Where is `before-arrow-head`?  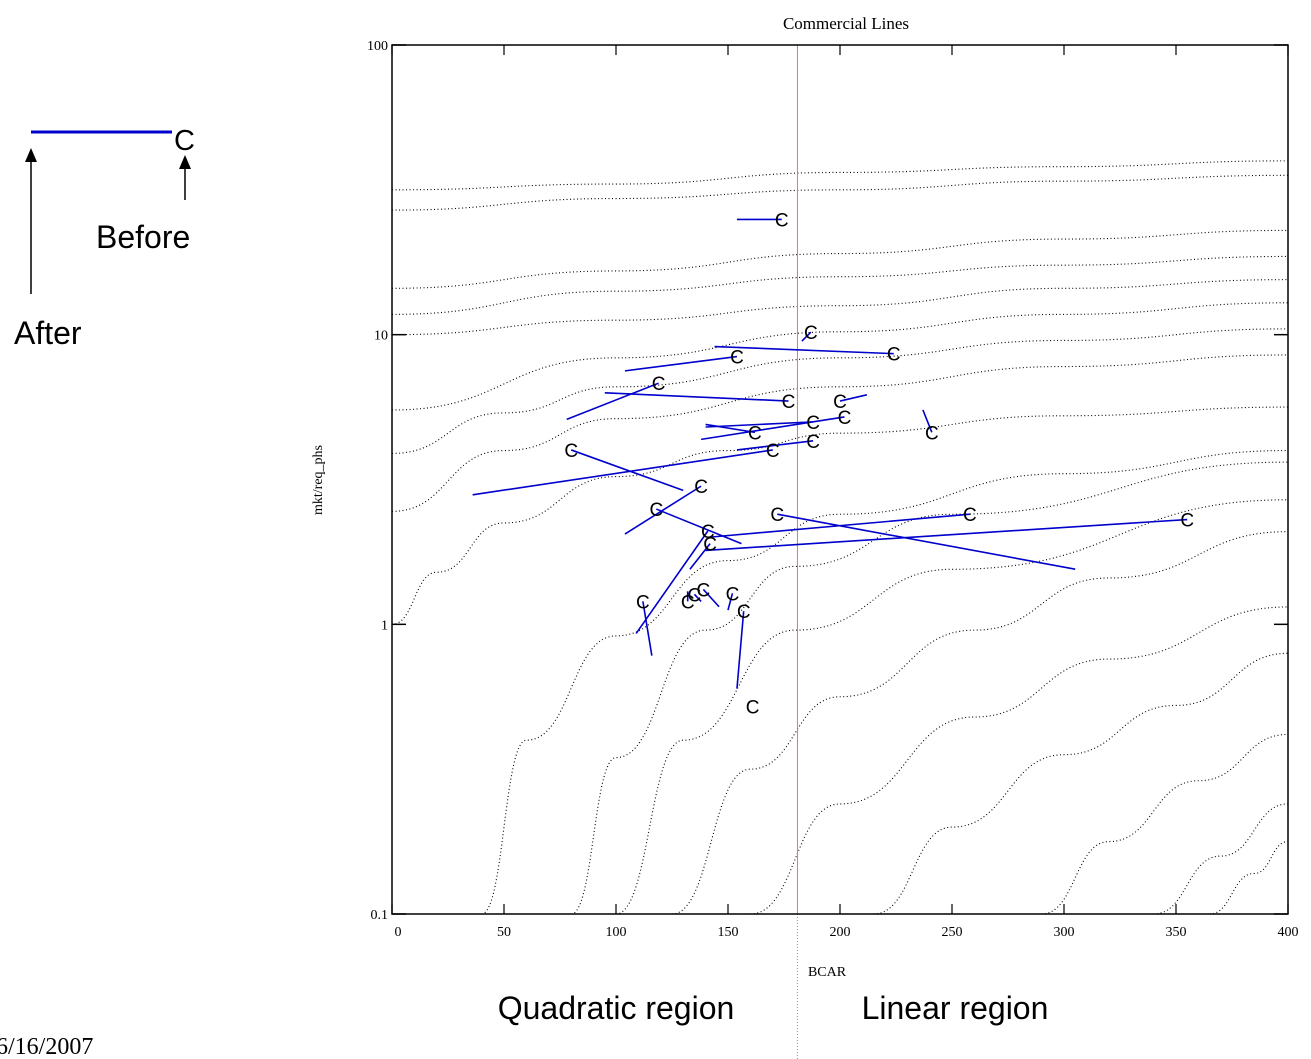 before-arrow-head is located at coordinates (185, 162).